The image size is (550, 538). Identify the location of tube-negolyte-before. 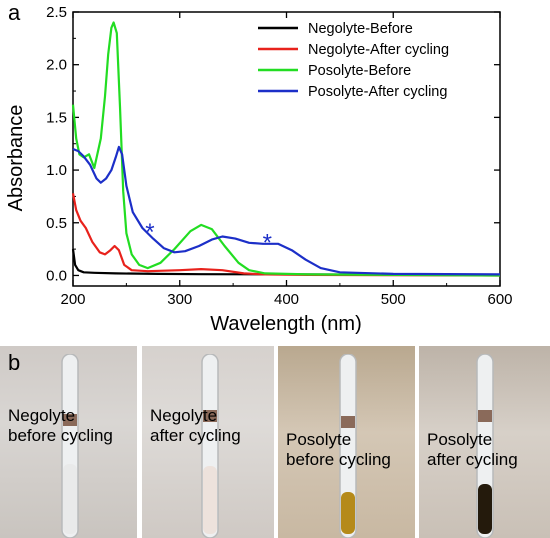
(70, 445).